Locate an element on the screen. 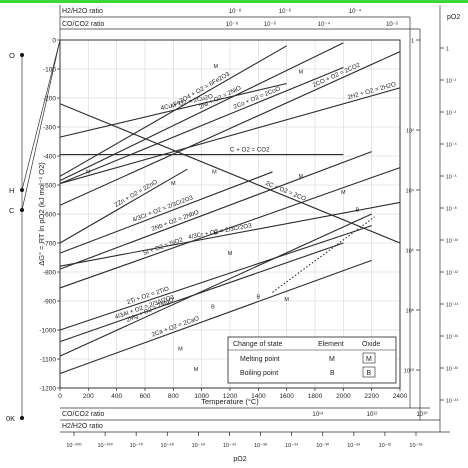 This screenshot has height=468, width=468. top-scale-2-tick-0: 10⁻⁸ is located at coordinates (232, 24).